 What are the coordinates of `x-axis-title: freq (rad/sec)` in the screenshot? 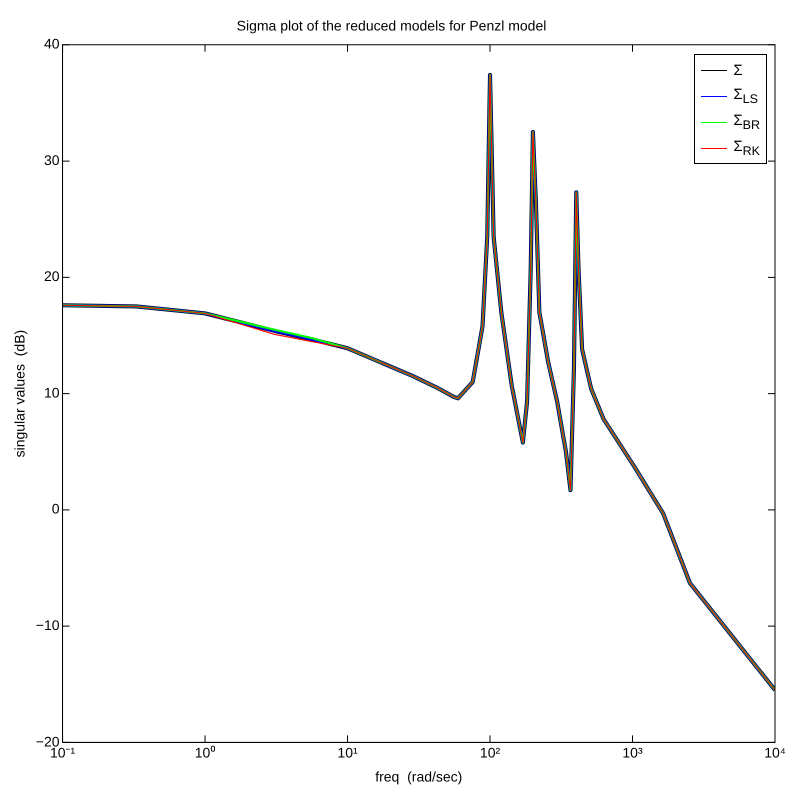 It's located at (418, 776).